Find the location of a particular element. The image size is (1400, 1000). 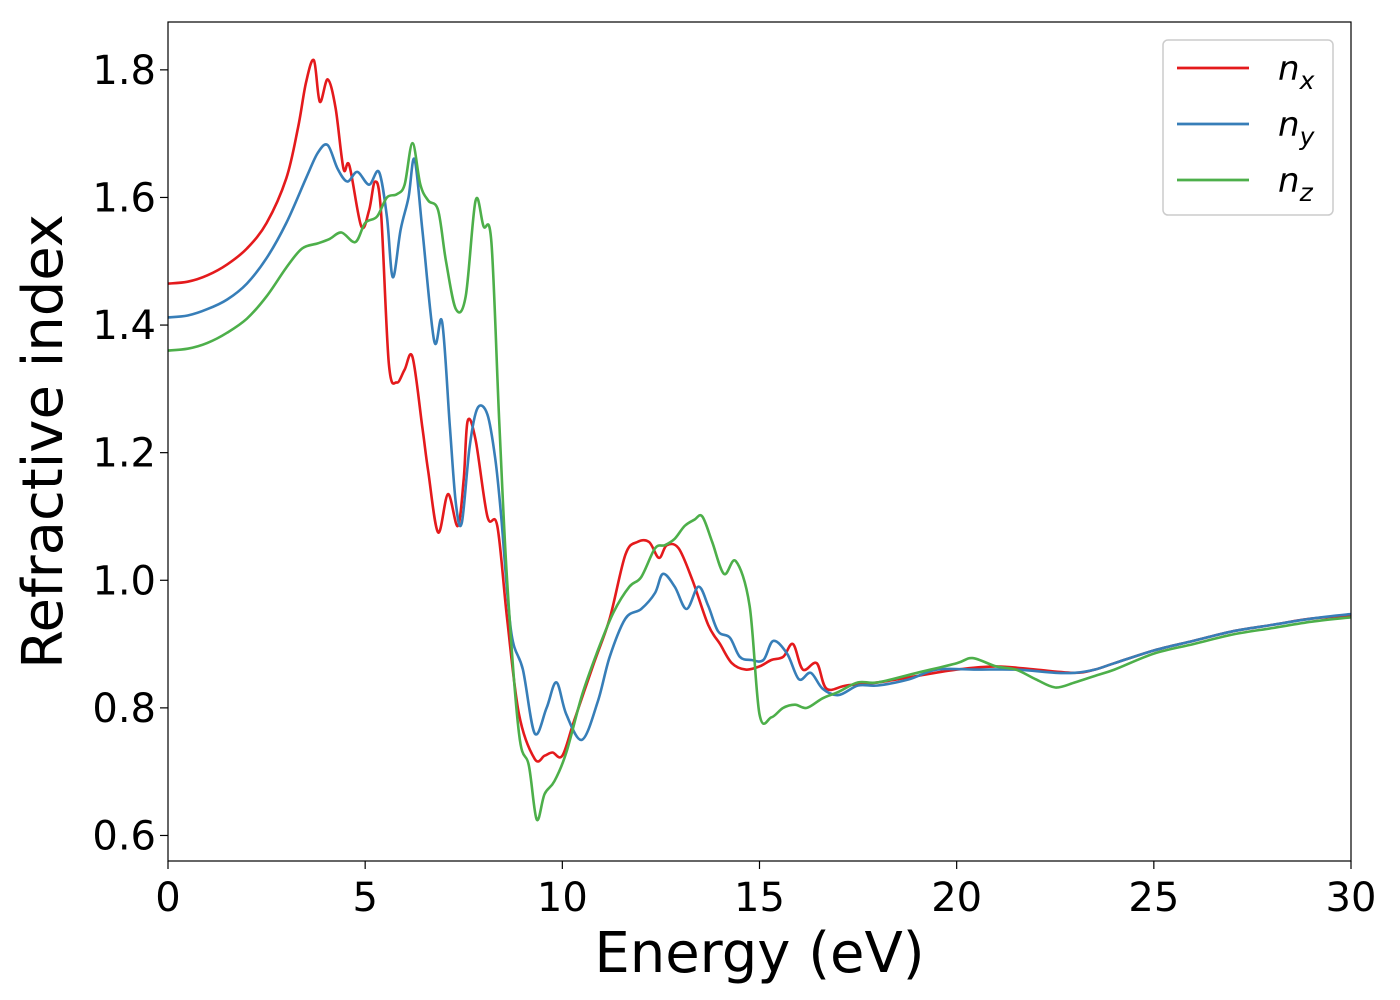

x-tick-label: 10 is located at coordinates (562, 898).